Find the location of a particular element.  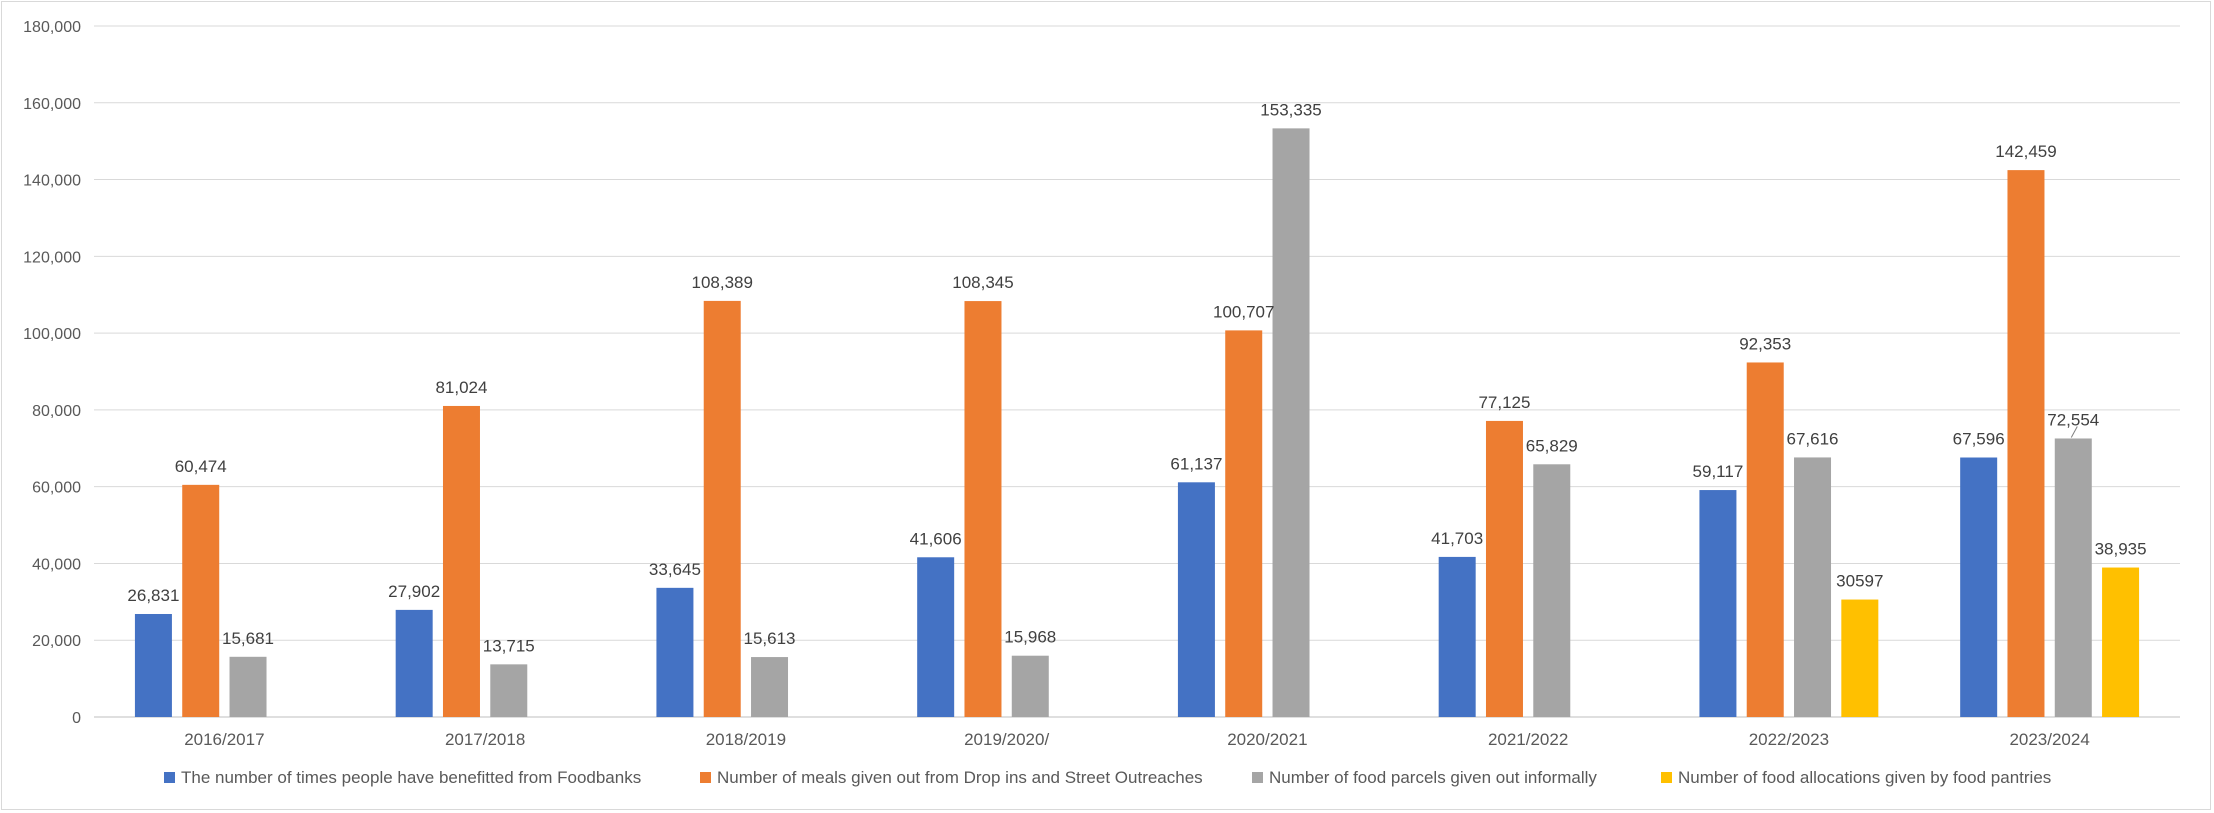

data-label: 26,831 is located at coordinates (153, 595).